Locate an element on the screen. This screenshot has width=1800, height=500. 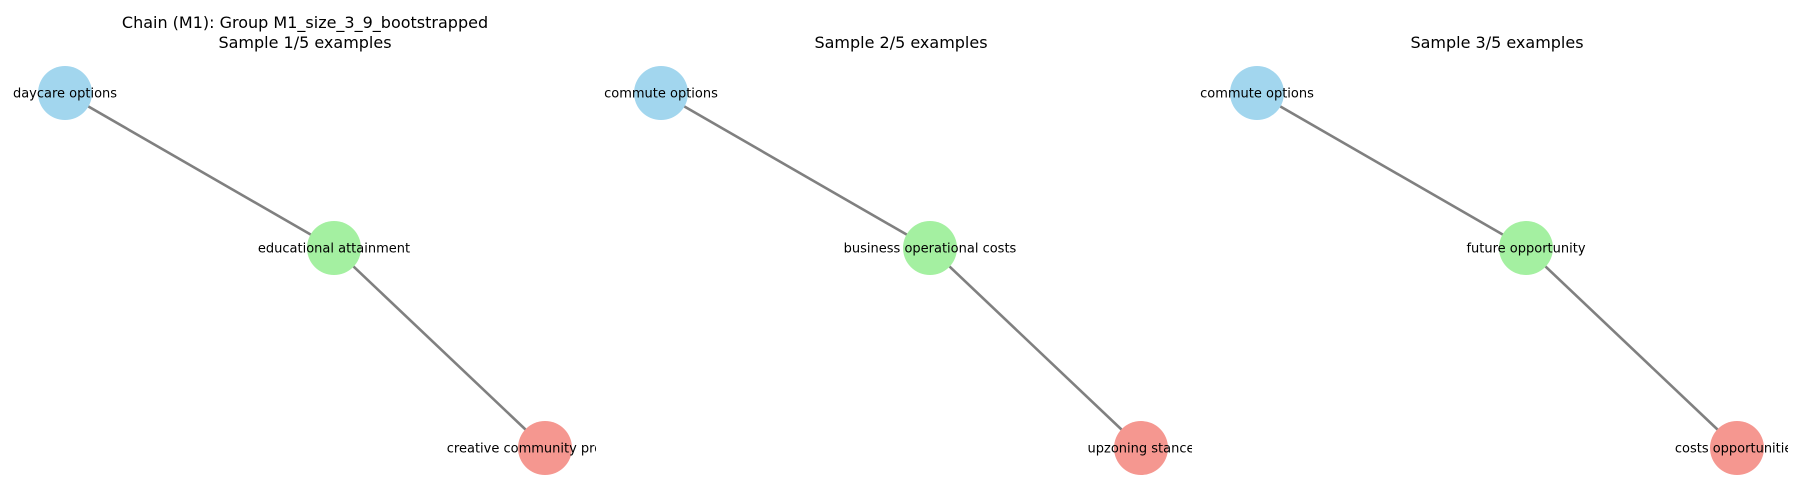
panel-title-line: Sample 2/5 examples is located at coordinates (900, 42).